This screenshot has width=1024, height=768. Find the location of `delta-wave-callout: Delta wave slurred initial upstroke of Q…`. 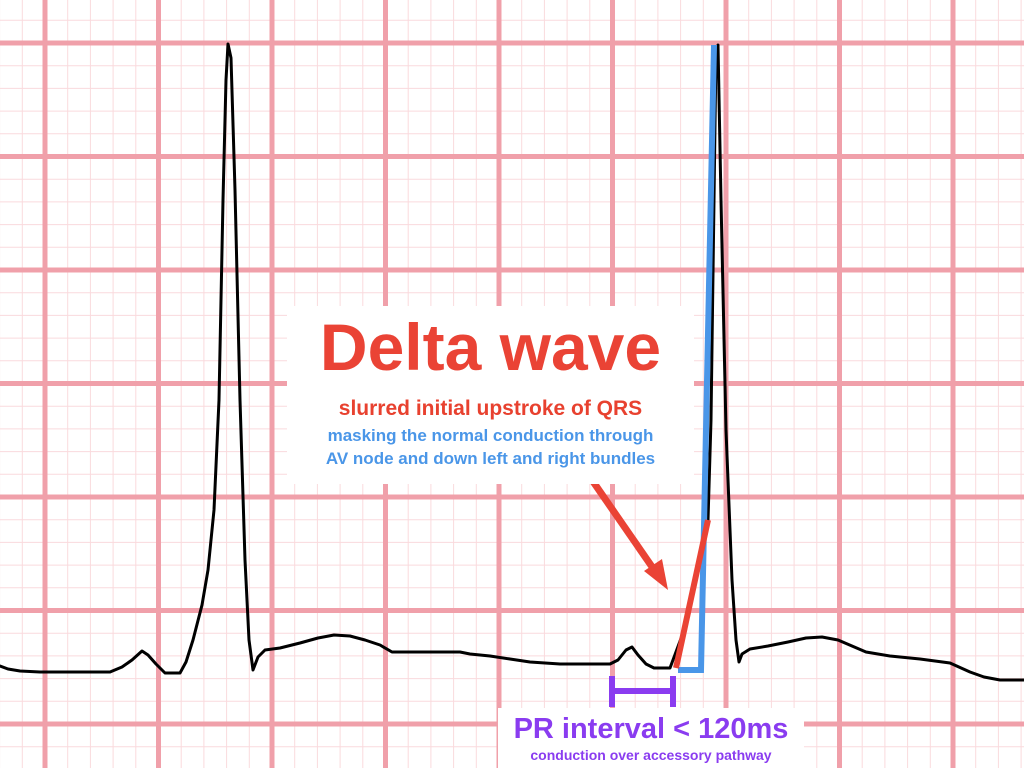

delta-wave-callout: Delta wave slurred initial upstroke of Q… is located at coordinates (490, 395).